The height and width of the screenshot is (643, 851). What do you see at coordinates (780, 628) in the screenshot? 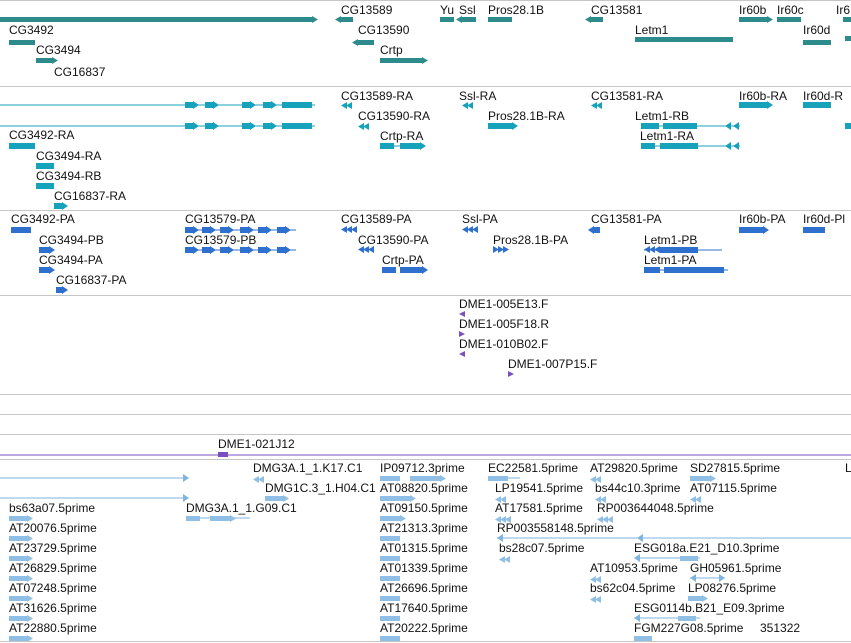
I see `cdna-label: 351322` at bounding box center [780, 628].